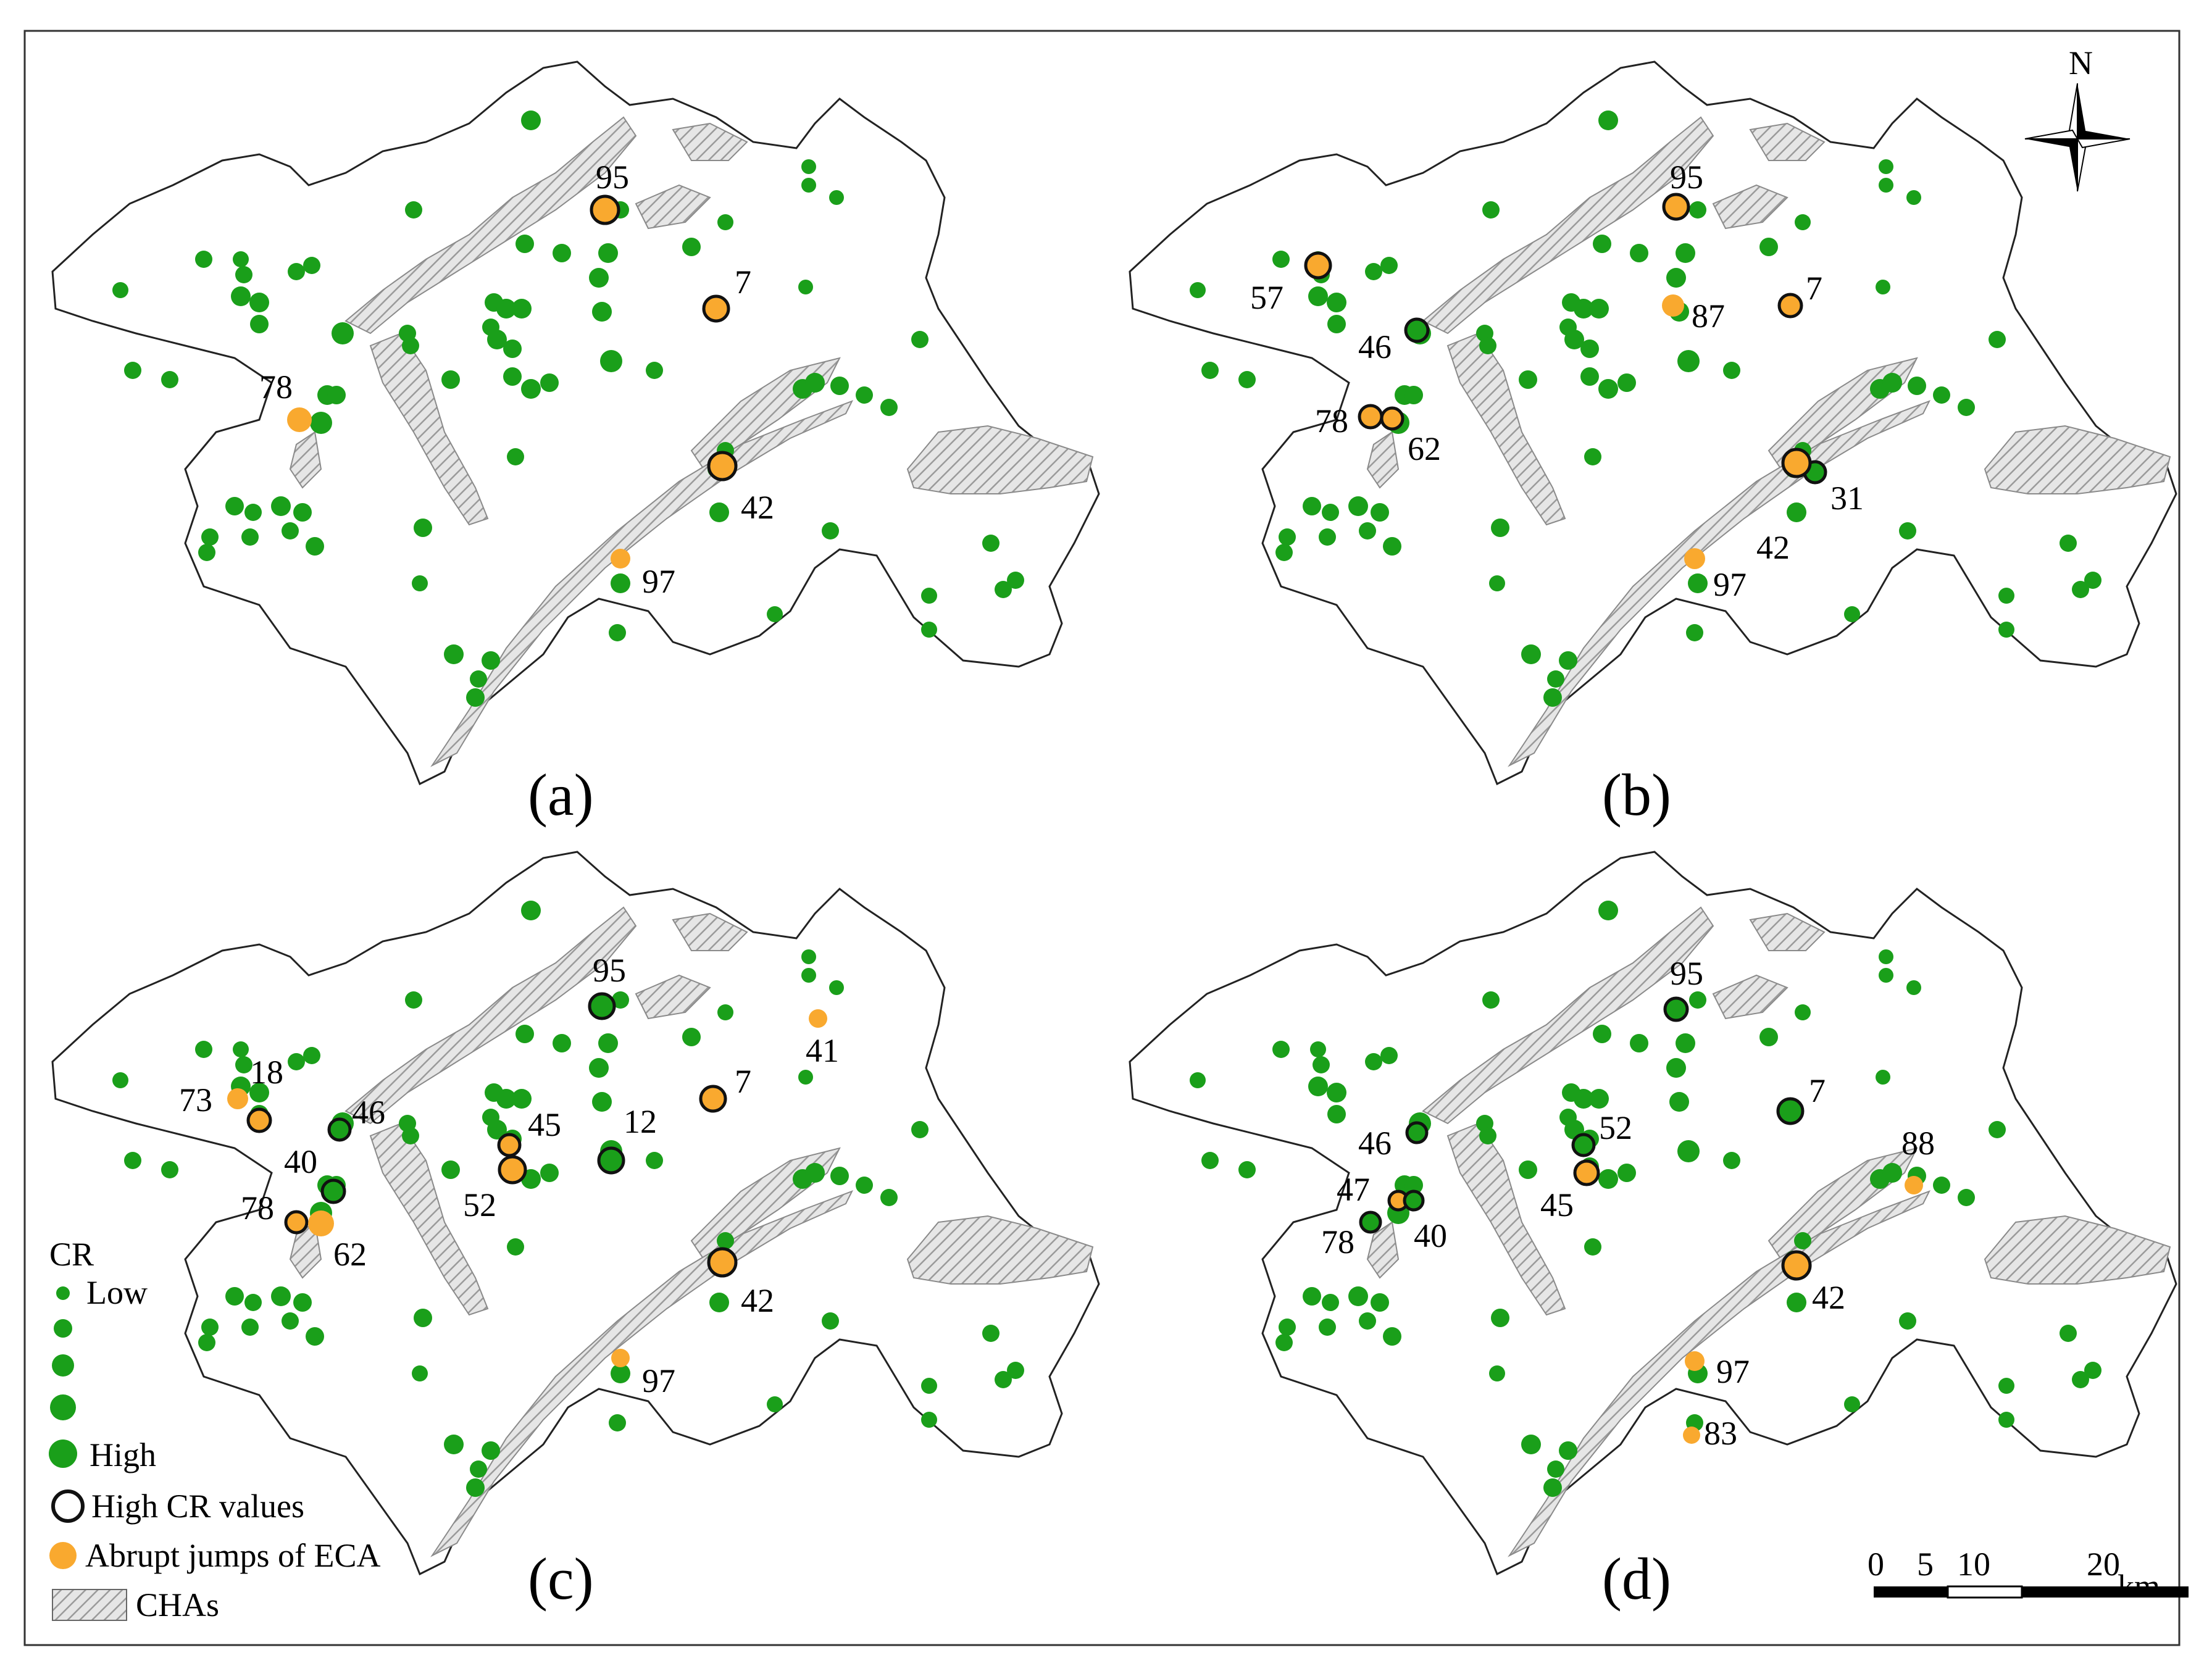 Image resolution: width=2212 pixels, height=1679 pixels. I want to click on legend-ring-symbol, so click(68, 1506).